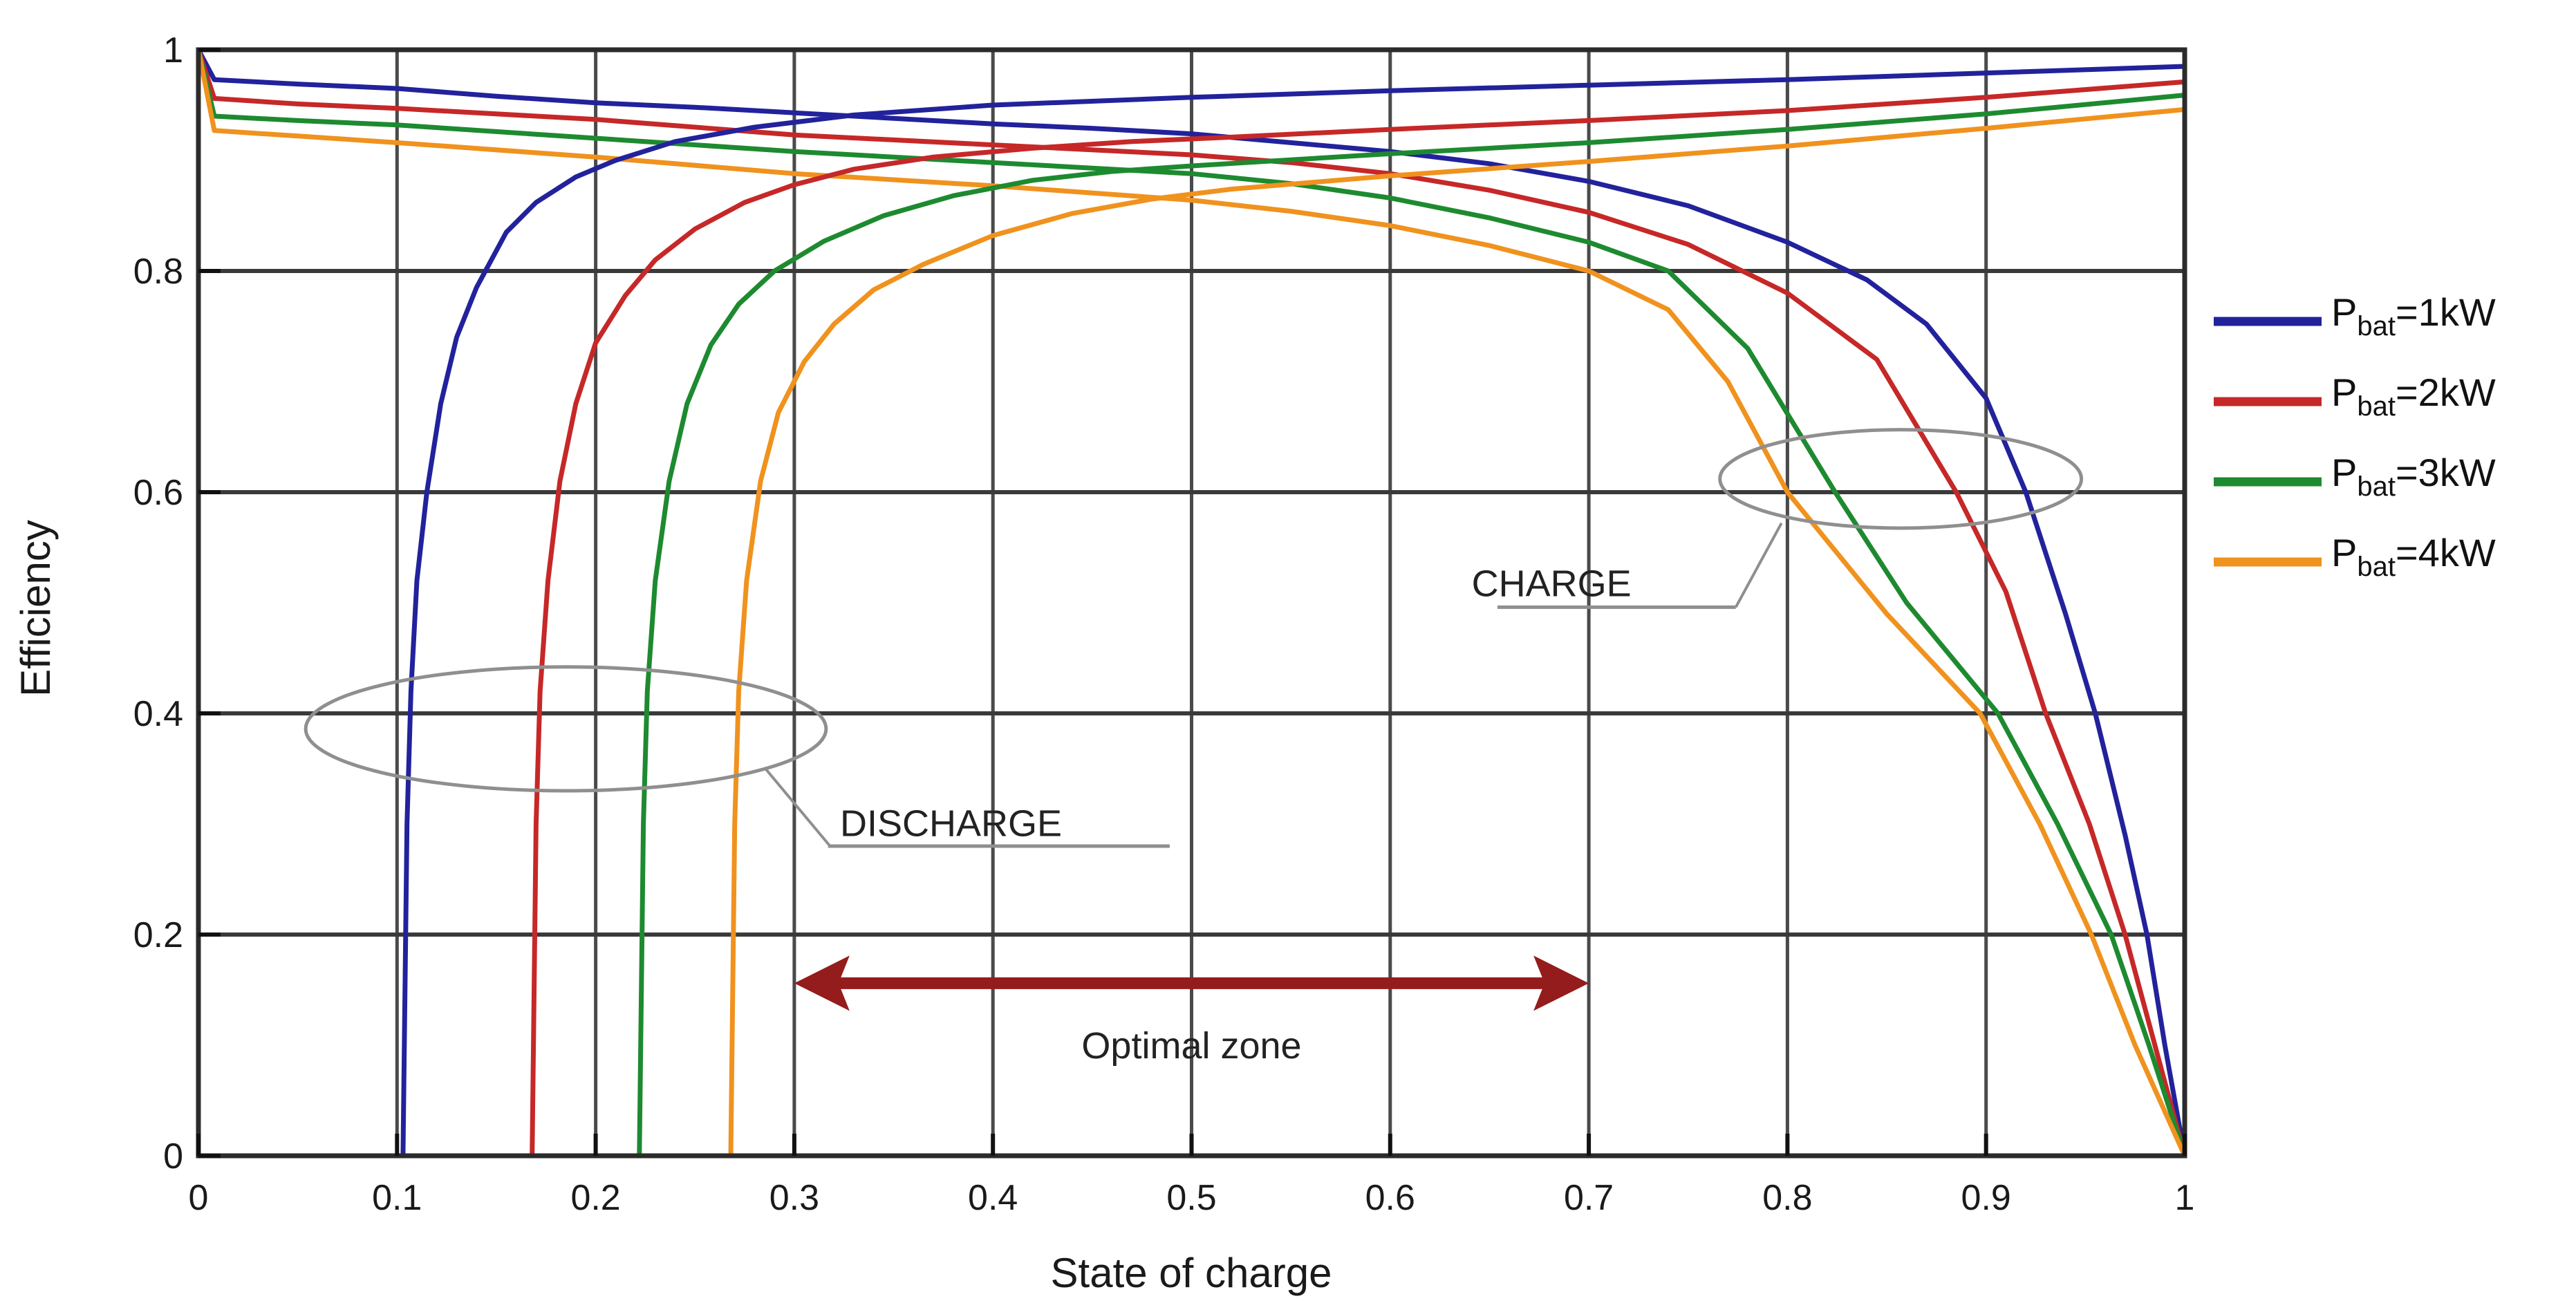 The height and width of the screenshot is (1312, 2576). I want to click on optimal-zone-label: Optimal zone, so click(1191, 1046).